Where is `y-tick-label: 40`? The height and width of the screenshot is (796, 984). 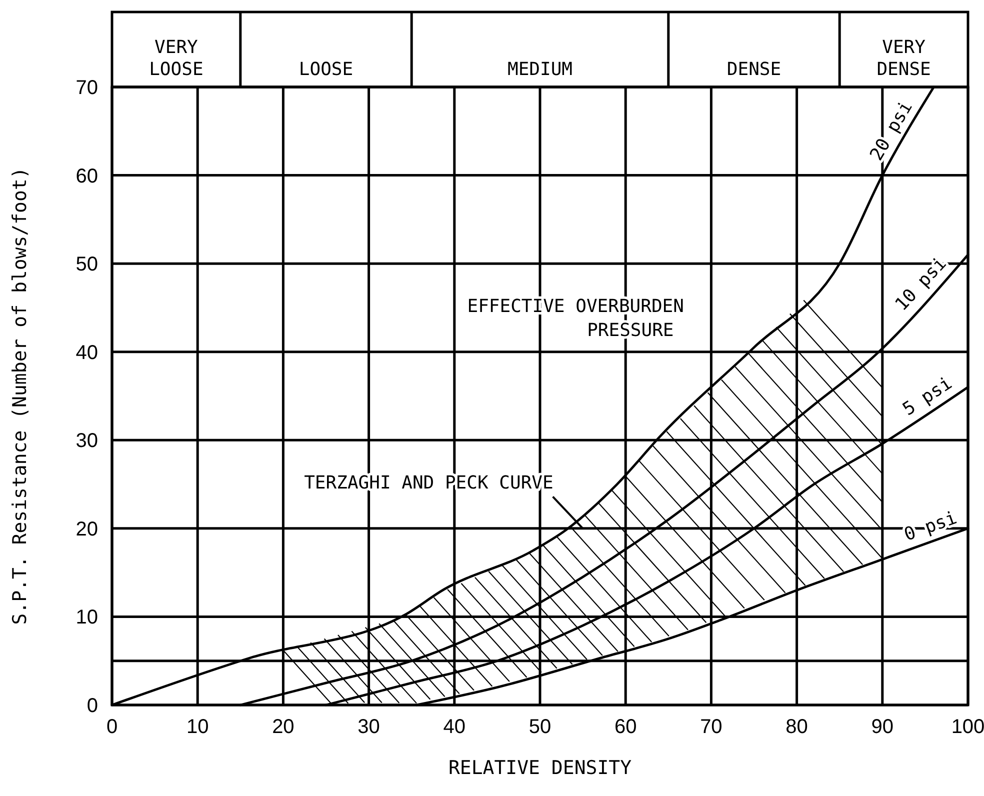 y-tick-label: 40 is located at coordinates (87, 353).